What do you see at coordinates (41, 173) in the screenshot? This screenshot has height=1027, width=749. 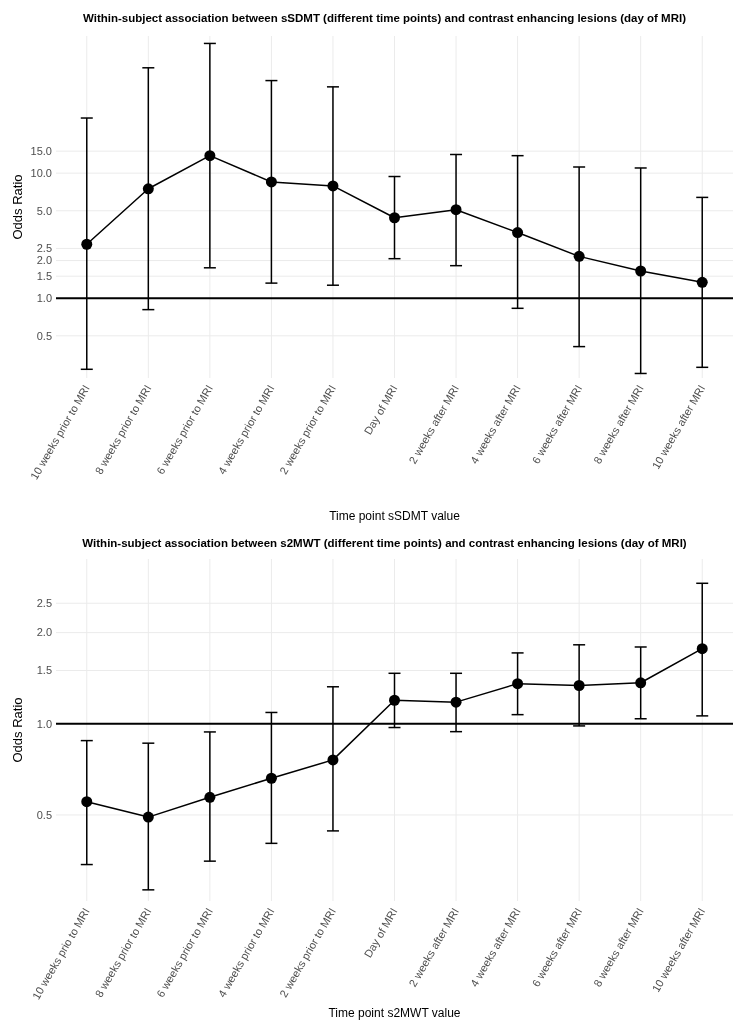 I see `y-tick-label: 10.0` at bounding box center [41, 173].